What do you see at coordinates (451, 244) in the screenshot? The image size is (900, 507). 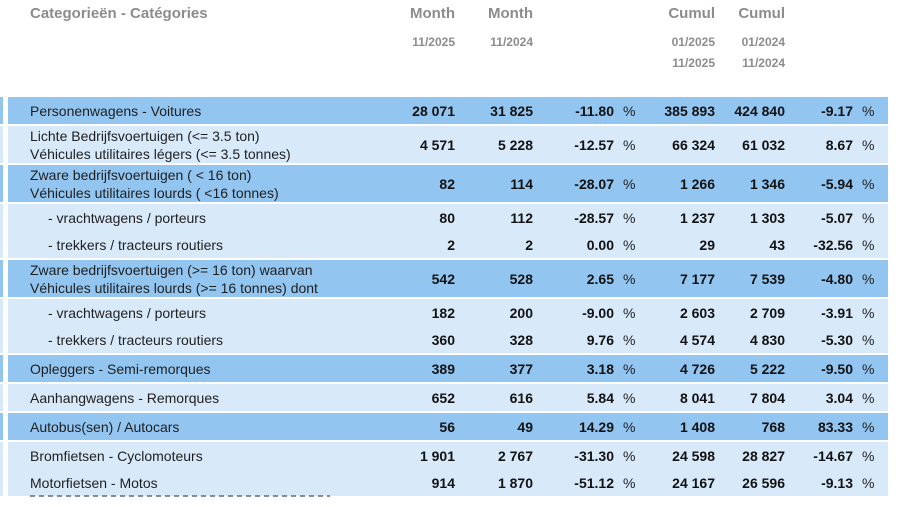 I see `month-current-value: 2` at bounding box center [451, 244].